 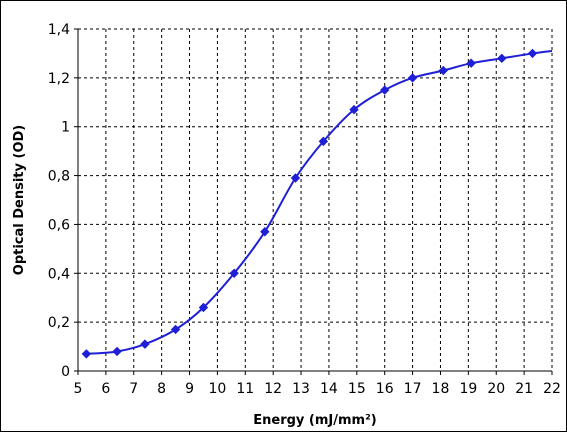 What do you see at coordinates (105, 389) in the screenshot?
I see `x-tick-label: 6` at bounding box center [105, 389].